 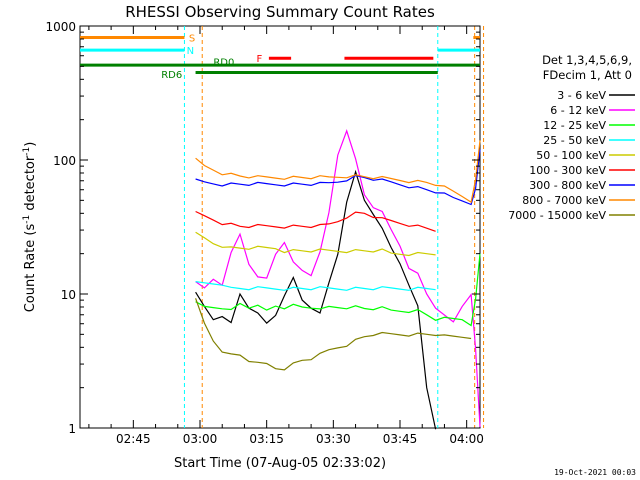 I want to click on status-bar-label: N, so click(x=190, y=51).